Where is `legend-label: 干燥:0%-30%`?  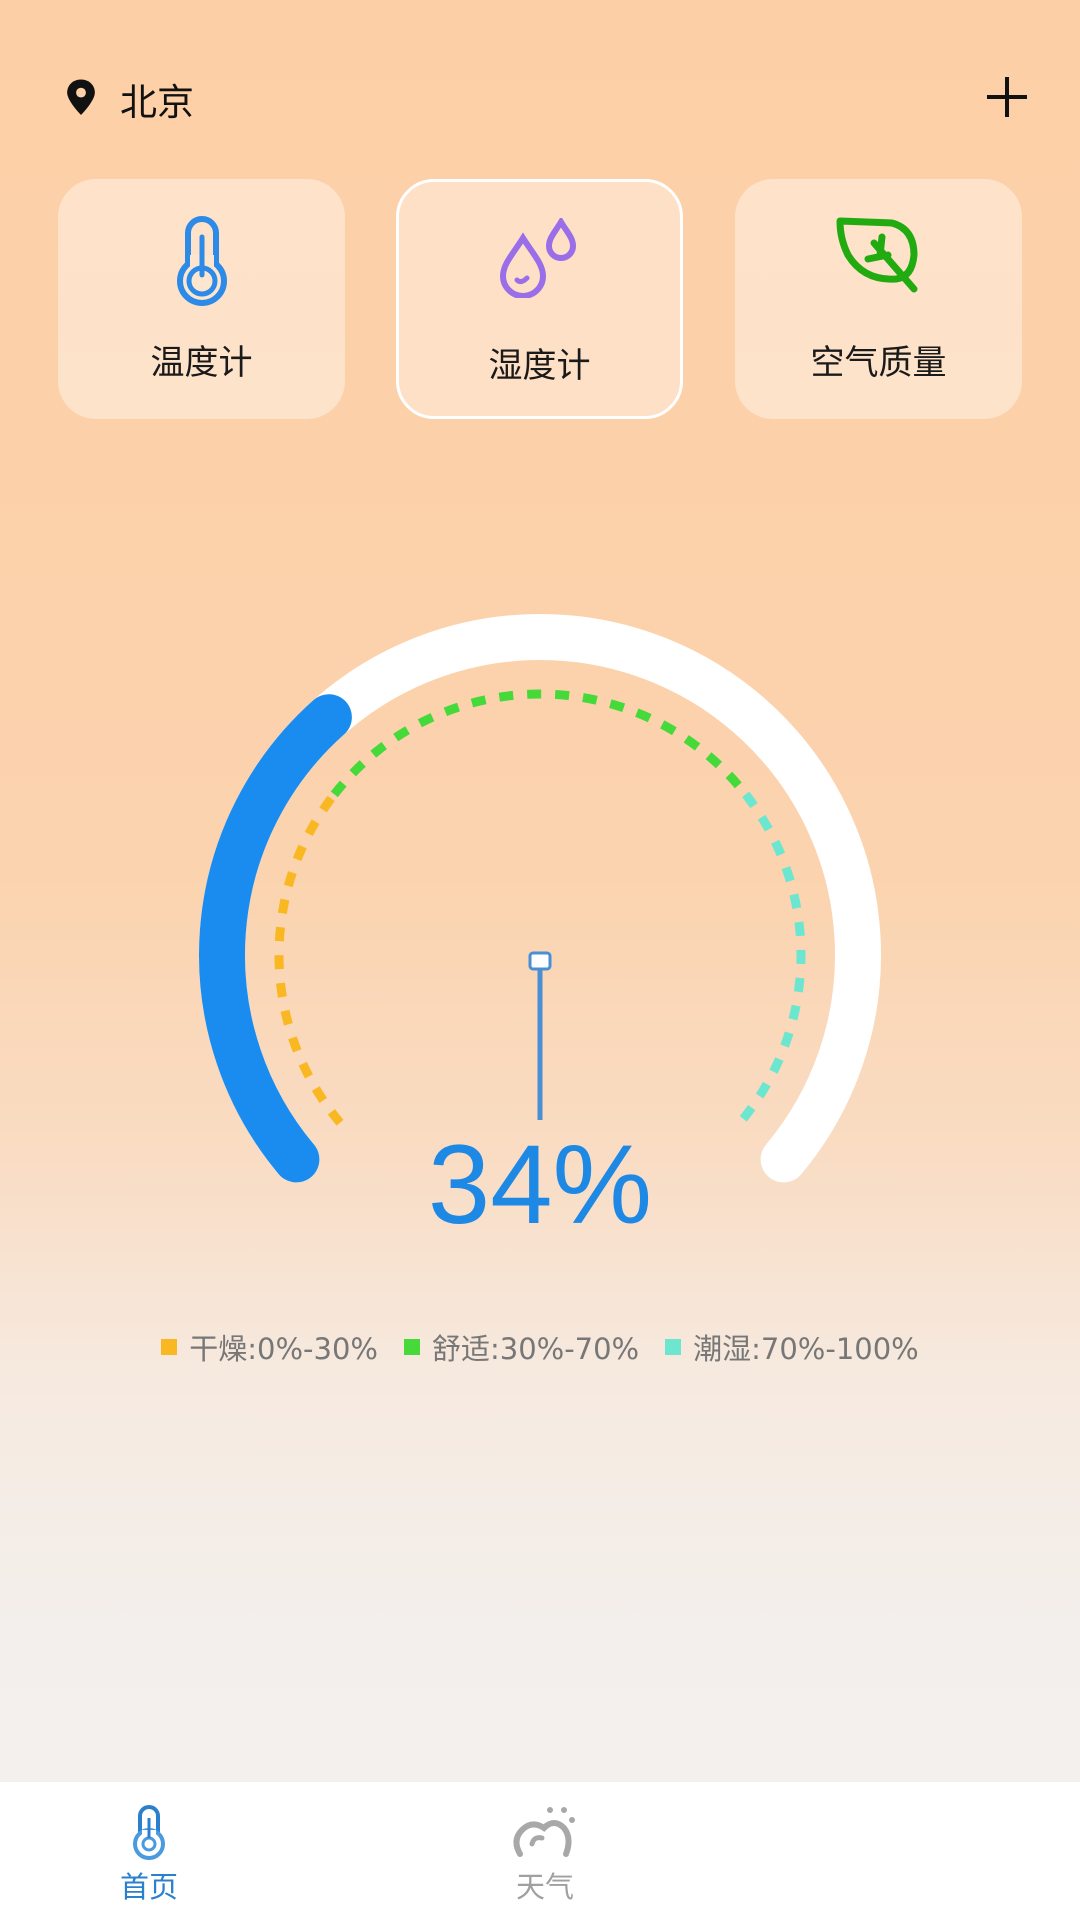 legend-label: 干燥:0%-30% is located at coordinates (283, 1349).